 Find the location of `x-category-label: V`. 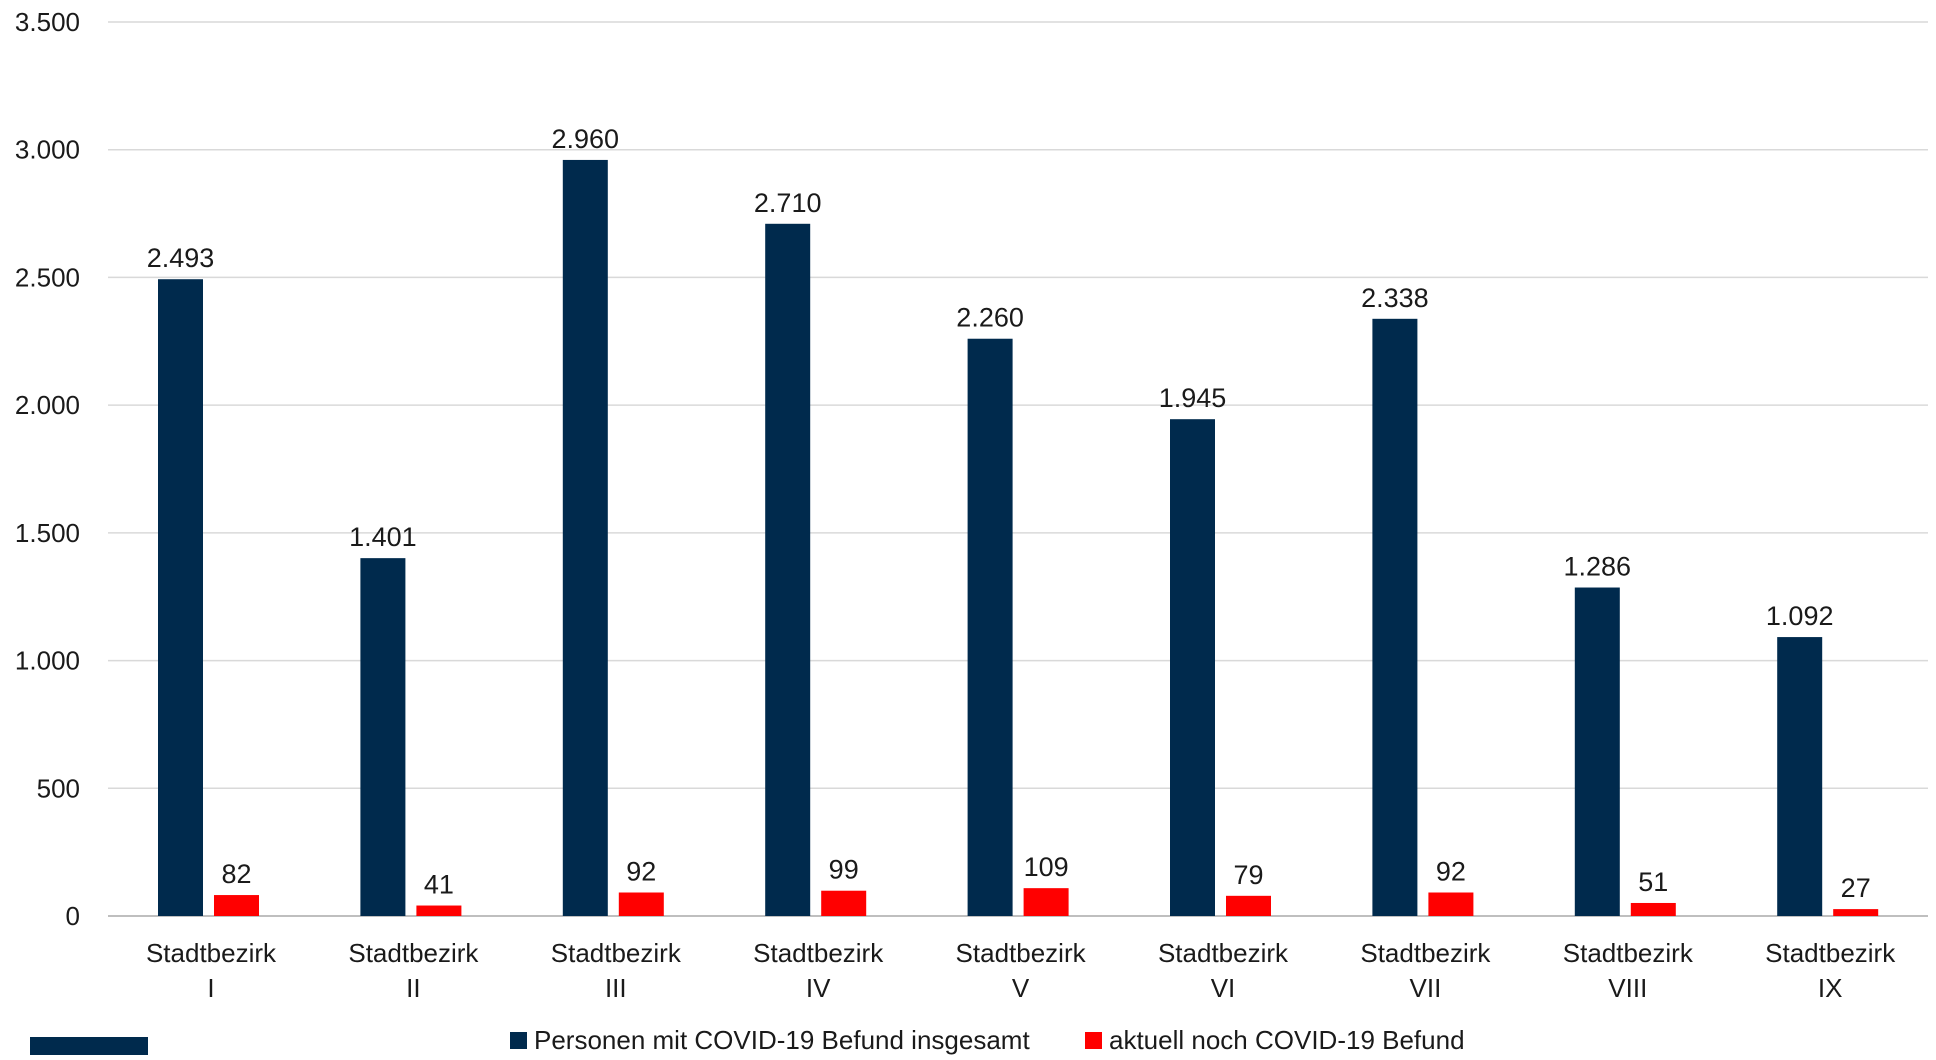

x-category-label: V is located at coordinates (1021, 988).